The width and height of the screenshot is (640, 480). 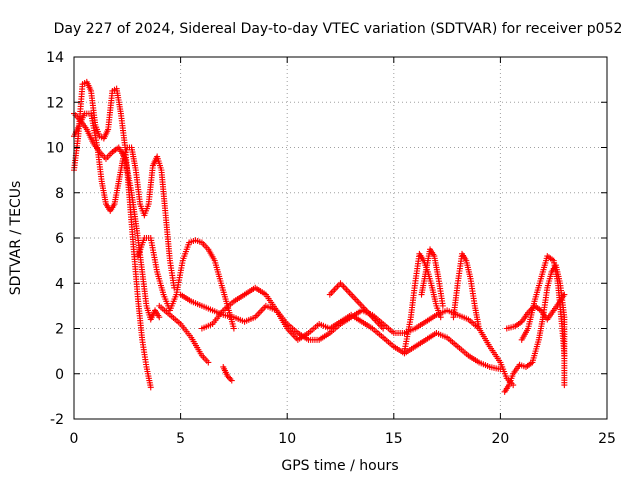 What do you see at coordinates (16, 238) in the screenshot?
I see `y-axis-label: SDTVAR / TECUs` at bounding box center [16, 238].